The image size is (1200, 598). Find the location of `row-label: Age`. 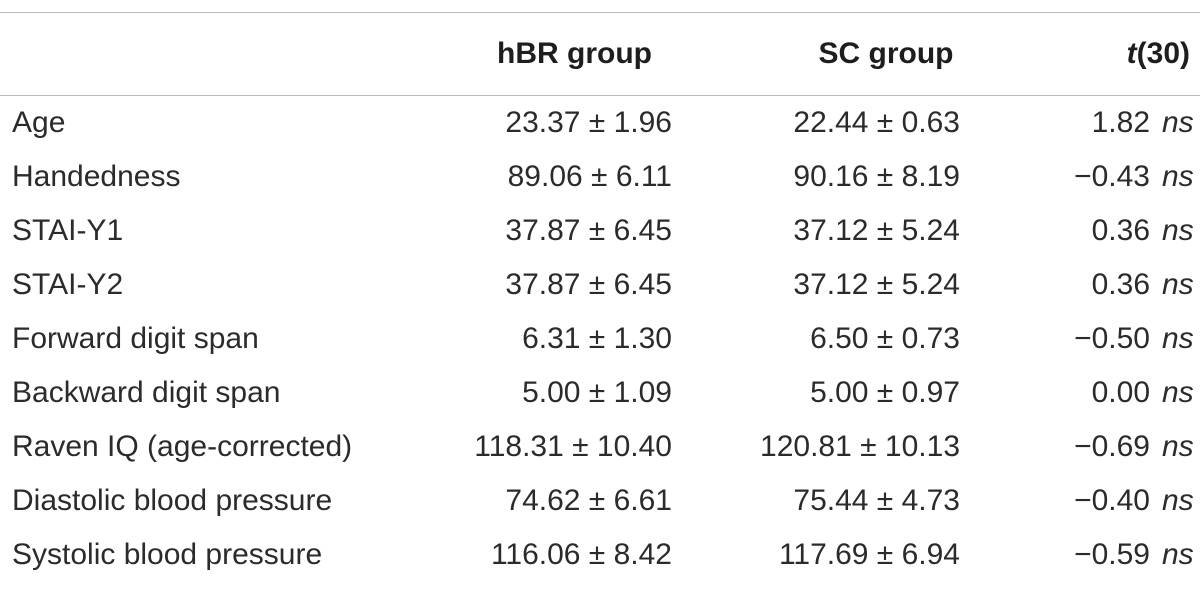

row-label: Age is located at coordinates (39, 122).